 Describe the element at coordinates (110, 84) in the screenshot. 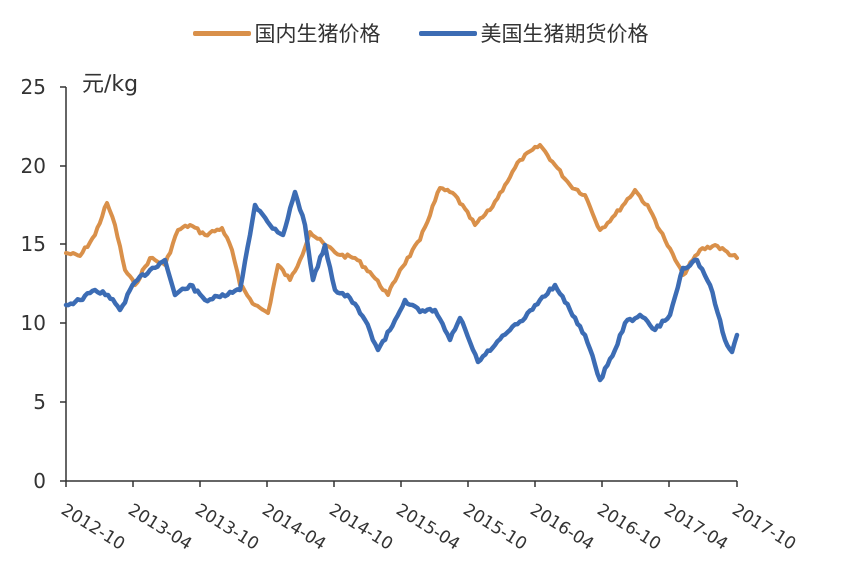

I see `y-axis-unit-label: 元/kg` at that location.